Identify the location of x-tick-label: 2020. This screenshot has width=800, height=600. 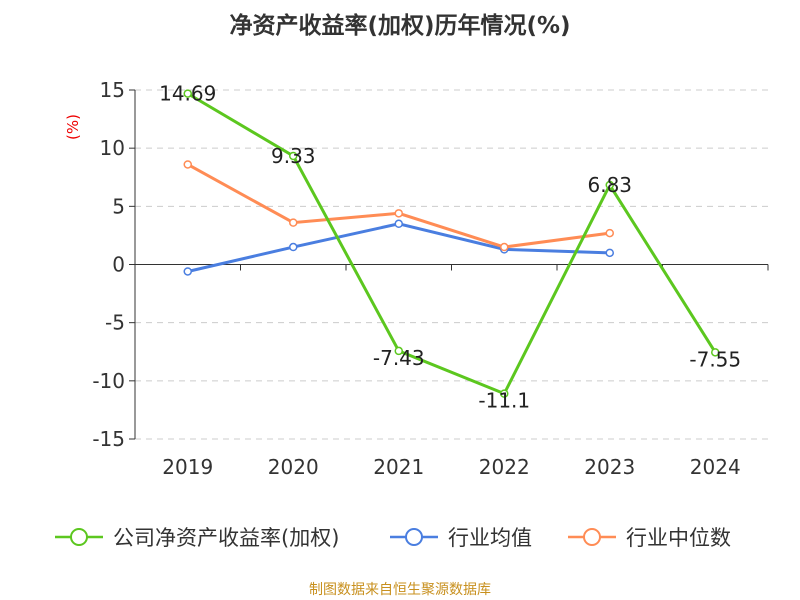
(293, 467).